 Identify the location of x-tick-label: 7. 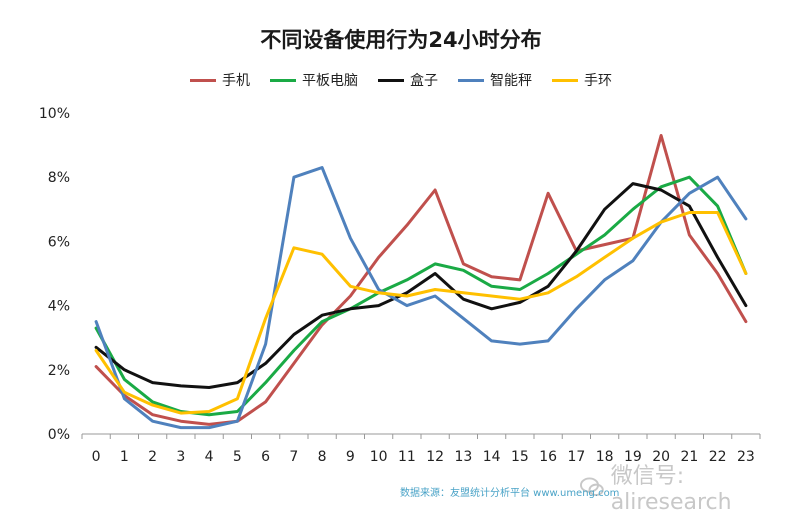
(293, 457).